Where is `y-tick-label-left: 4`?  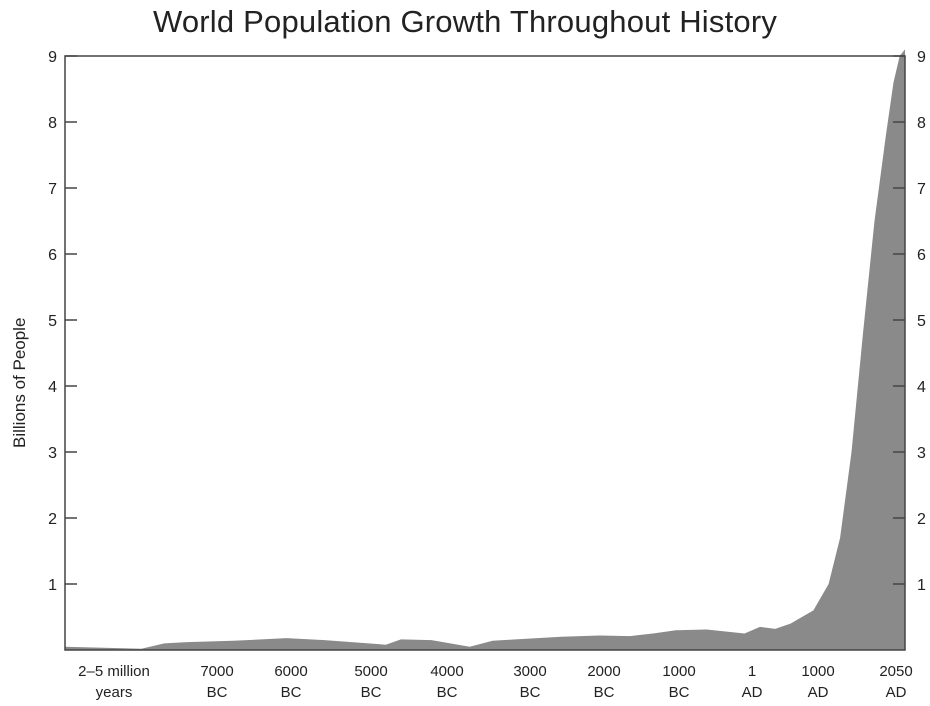 y-tick-label-left: 4 is located at coordinates (52, 387).